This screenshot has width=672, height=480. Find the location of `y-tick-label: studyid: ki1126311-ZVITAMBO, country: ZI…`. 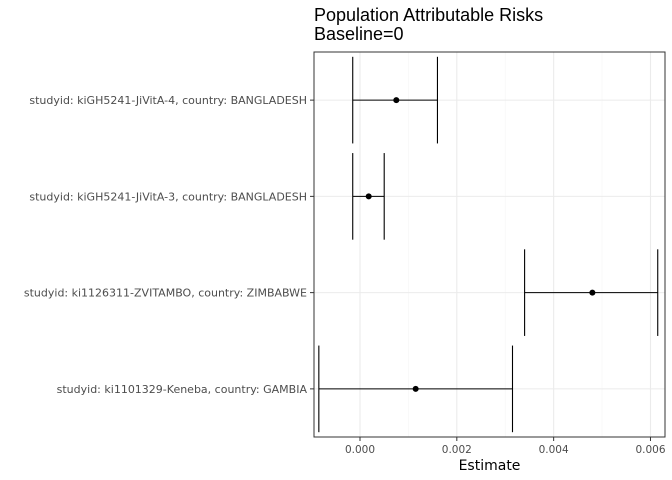

y-tick-label: studyid: ki1126311-ZVITAMBO, country: ZI… is located at coordinates (165, 293).